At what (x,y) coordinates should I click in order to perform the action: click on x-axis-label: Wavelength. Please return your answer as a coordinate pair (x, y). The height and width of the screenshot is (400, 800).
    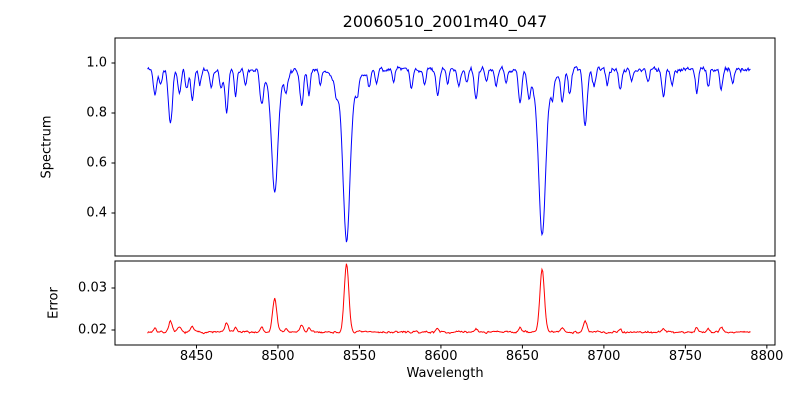
    Looking at the image, I should click on (445, 373).